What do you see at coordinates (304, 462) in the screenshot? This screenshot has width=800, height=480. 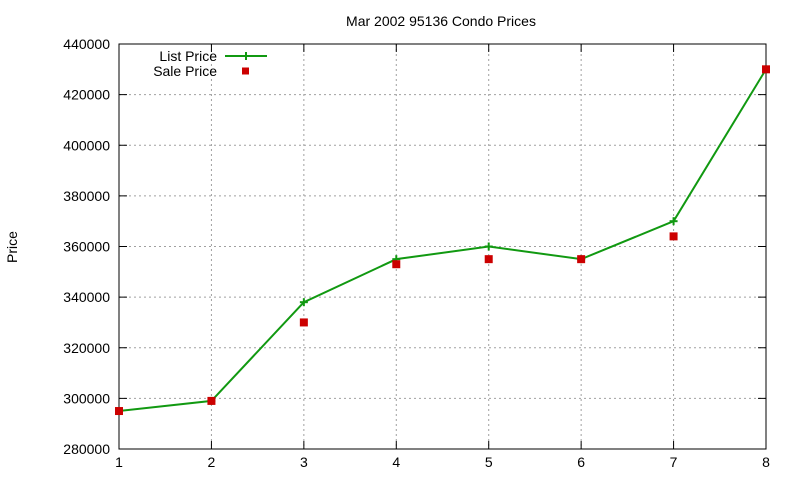 I see `x-tick-label: 3` at bounding box center [304, 462].